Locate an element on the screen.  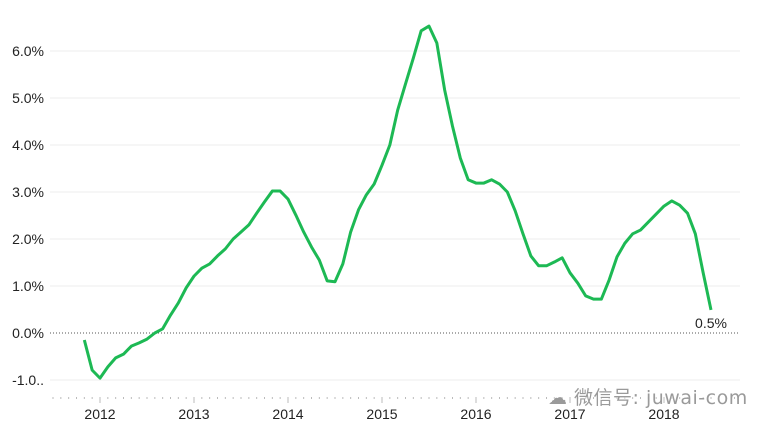
x-tick-label: 2014 is located at coordinates (287, 414).